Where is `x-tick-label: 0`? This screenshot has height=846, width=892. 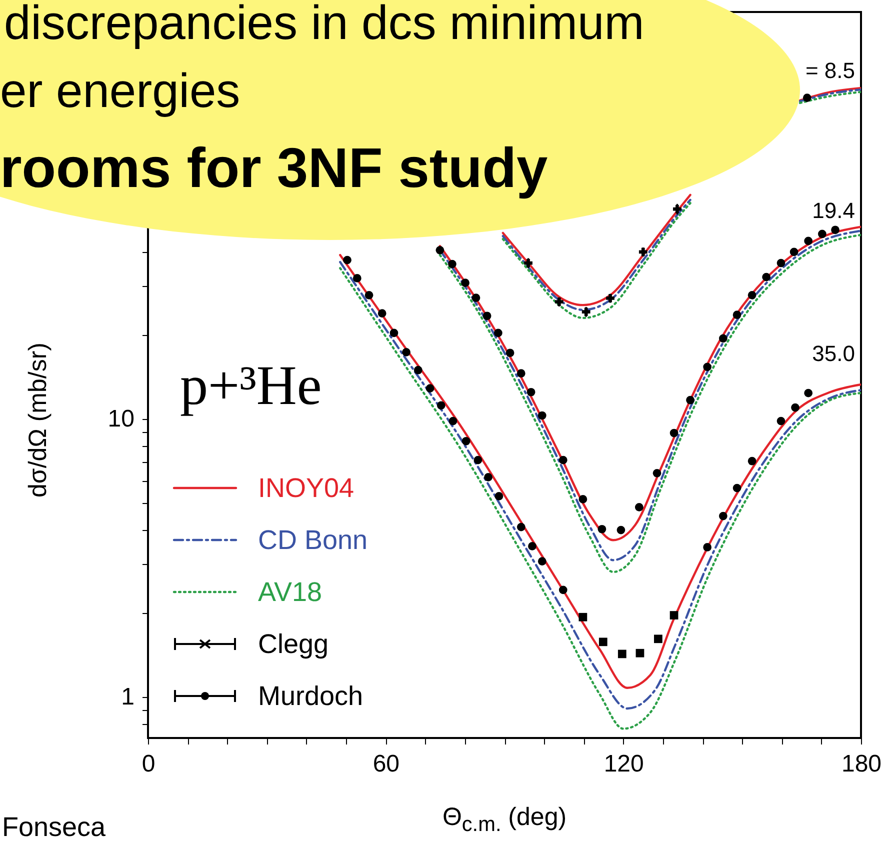
x-tick-label: 0 is located at coordinates (149, 764).